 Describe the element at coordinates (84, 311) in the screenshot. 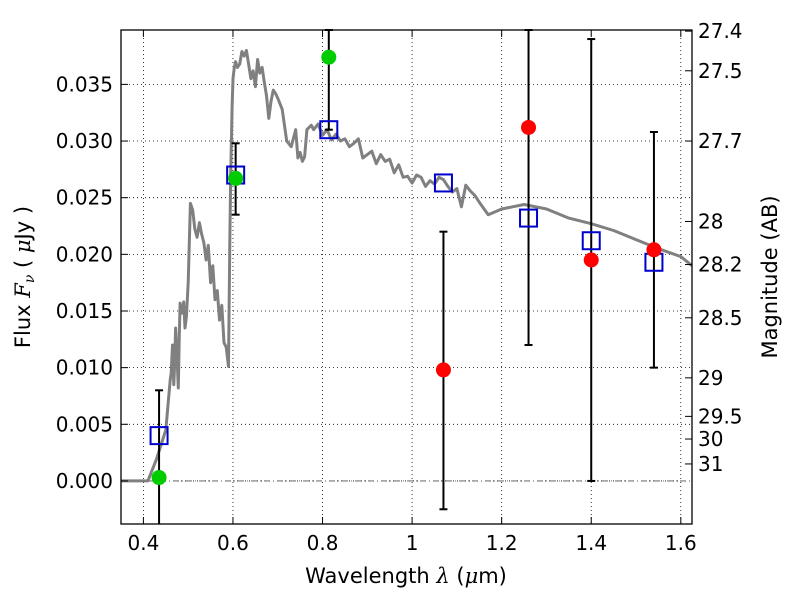

I see `y-tick-label: 0.015` at that location.